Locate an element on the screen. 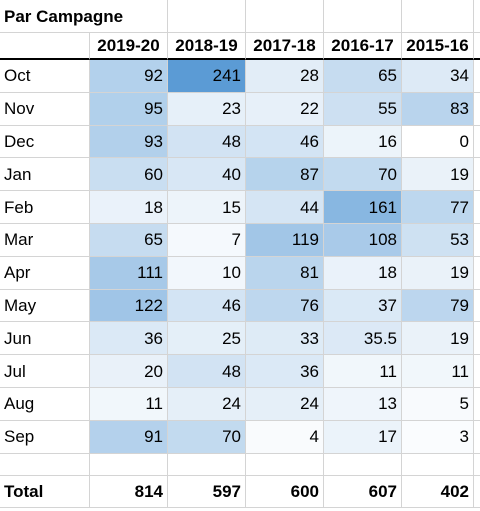 Image resolution: width=480 pixels, height=511 pixels. row-label: Mar is located at coordinates (45, 240).